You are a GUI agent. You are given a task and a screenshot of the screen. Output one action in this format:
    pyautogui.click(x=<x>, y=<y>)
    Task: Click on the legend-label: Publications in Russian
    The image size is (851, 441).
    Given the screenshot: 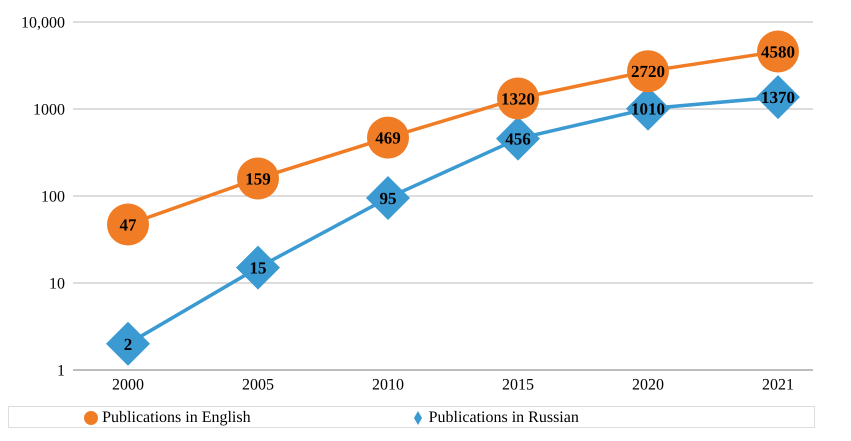 What is the action you would take?
    pyautogui.click(x=503, y=417)
    